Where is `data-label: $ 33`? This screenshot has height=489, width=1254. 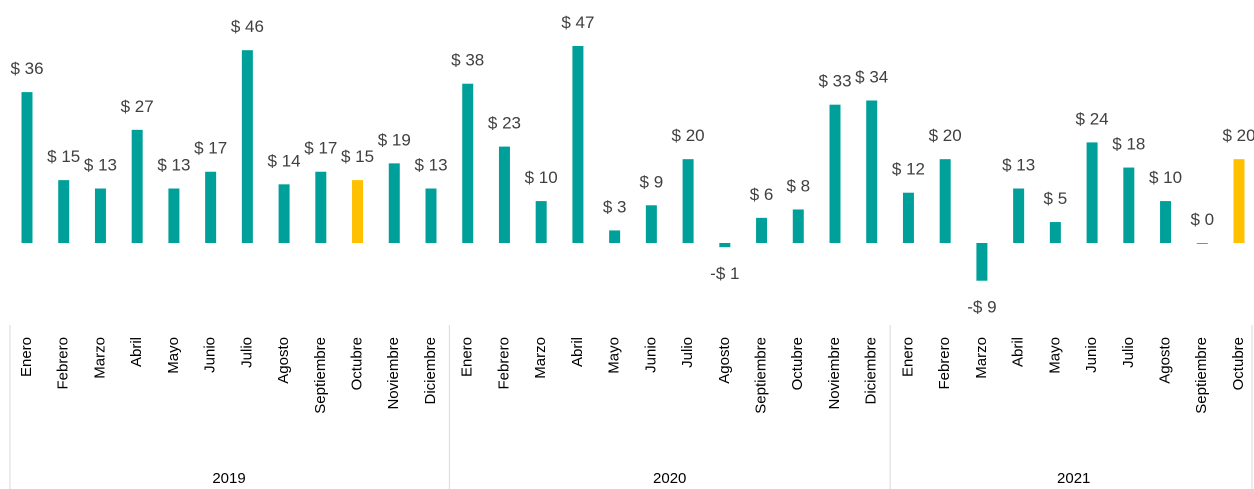 data-label: $ 33 is located at coordinates (834, 81).